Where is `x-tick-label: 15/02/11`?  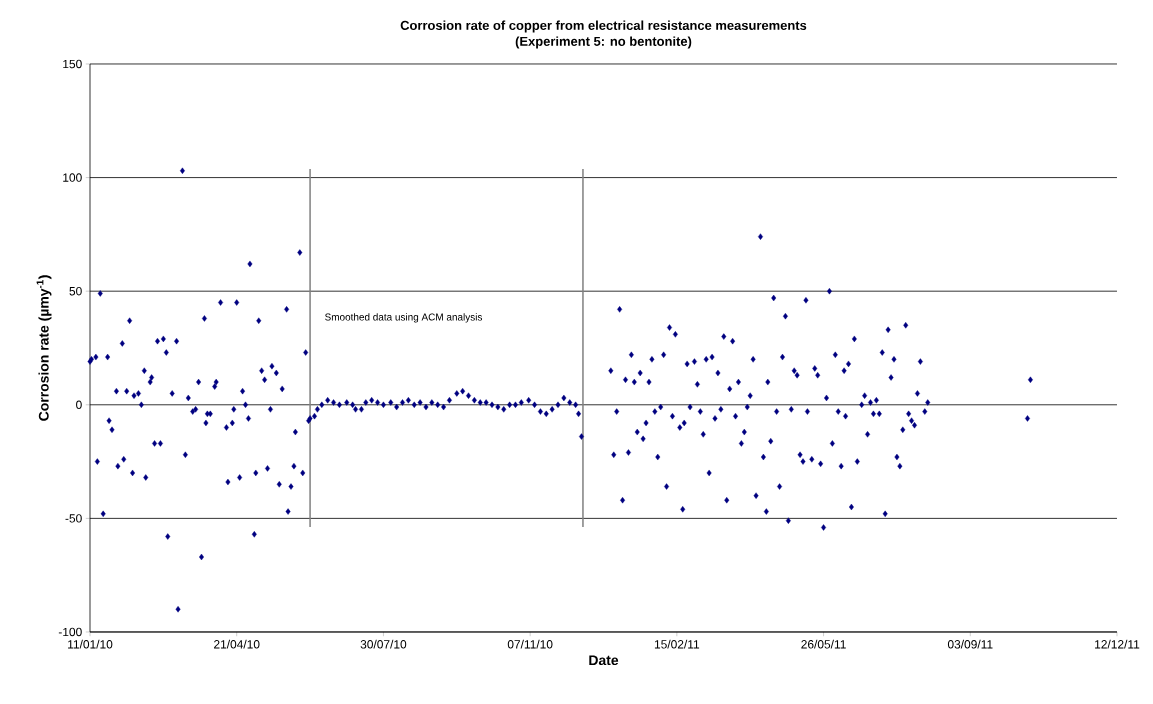 x-tick-label: 15/02/11 is located at coordinates (677, 644).